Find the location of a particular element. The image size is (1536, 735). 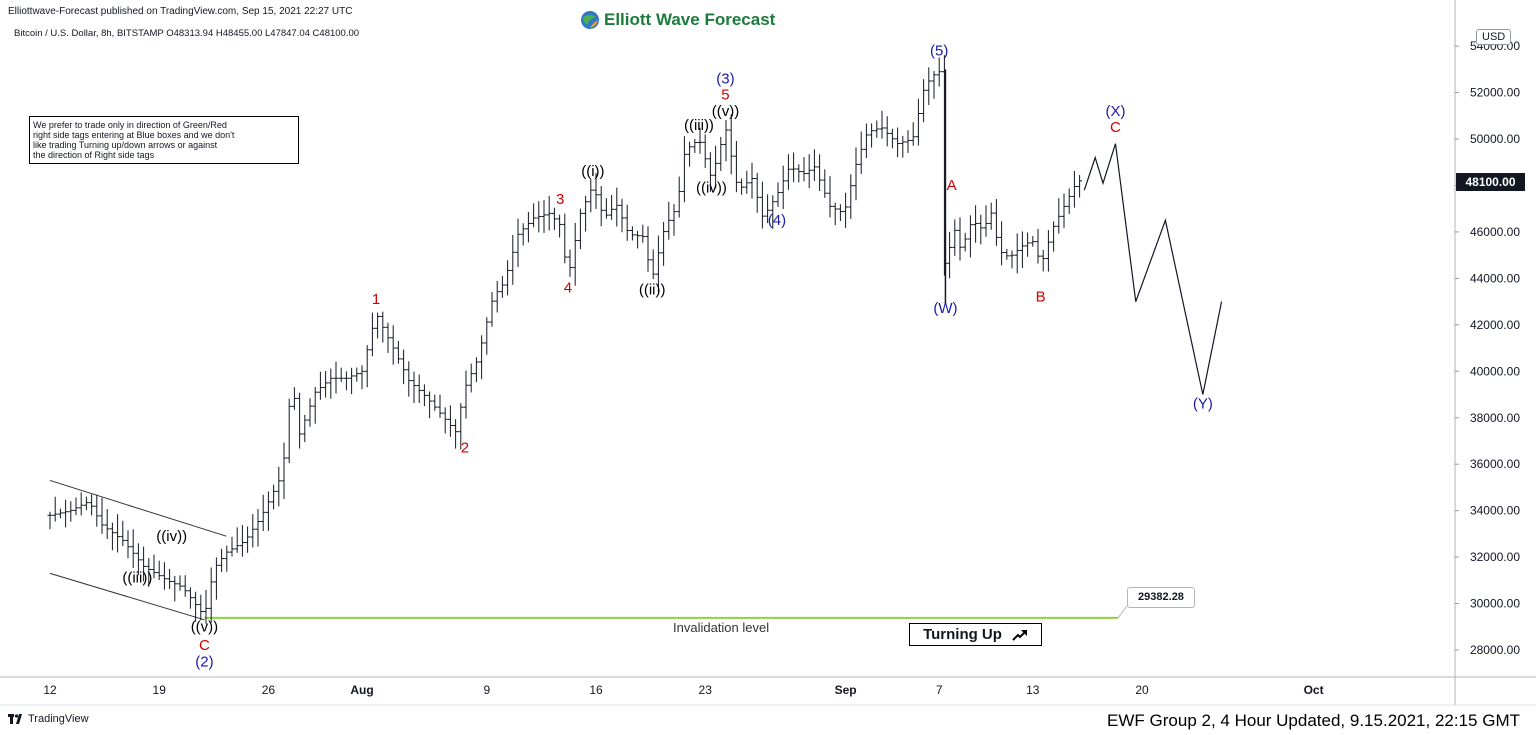

time-tick-label: 19 is located at coordinates (160, 690).